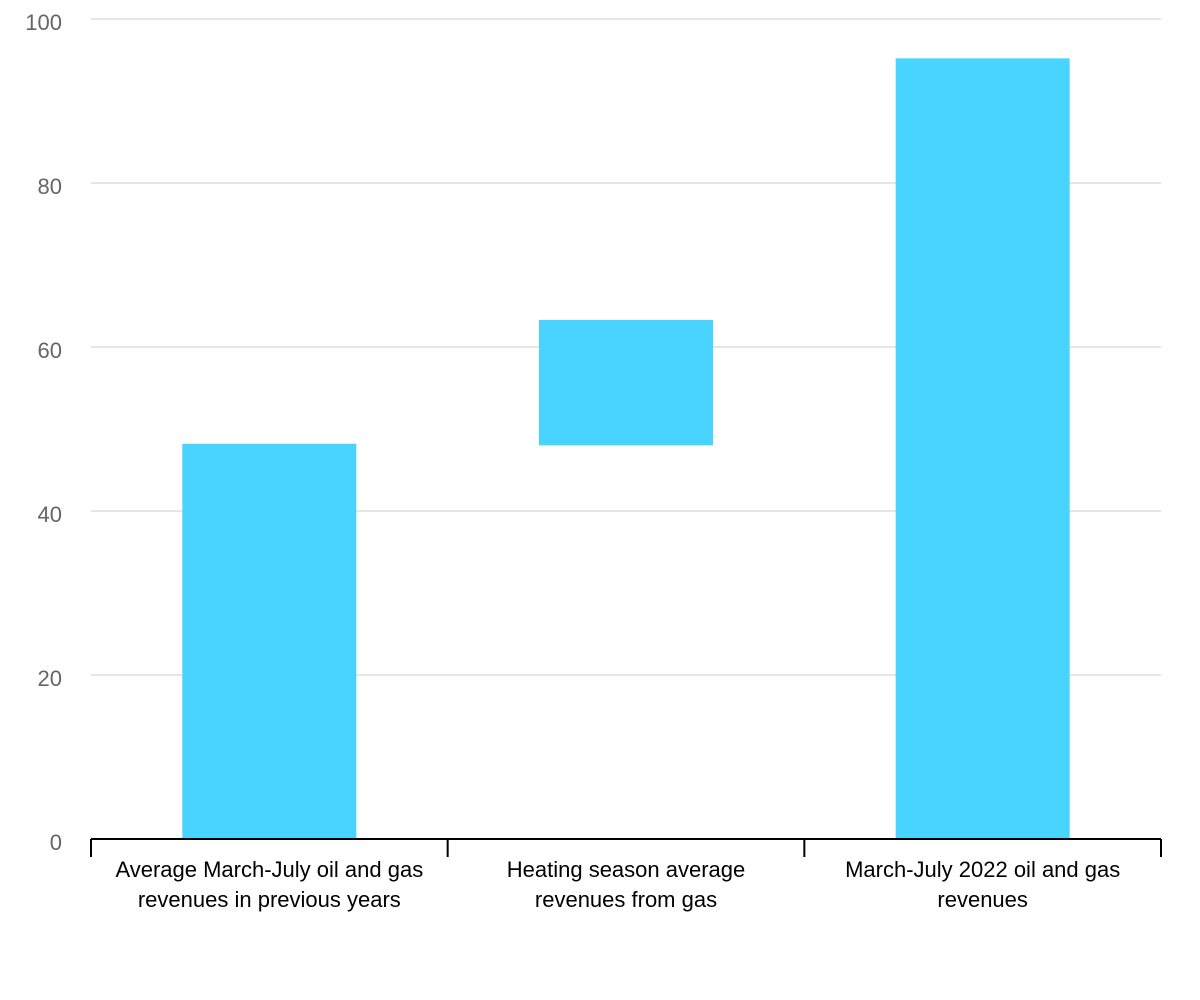 This screenshot has height=1000, width=1200. Describe the element at coordinates (50, 350) in the screenshot. I see `y-tick-label: 60` at that location.